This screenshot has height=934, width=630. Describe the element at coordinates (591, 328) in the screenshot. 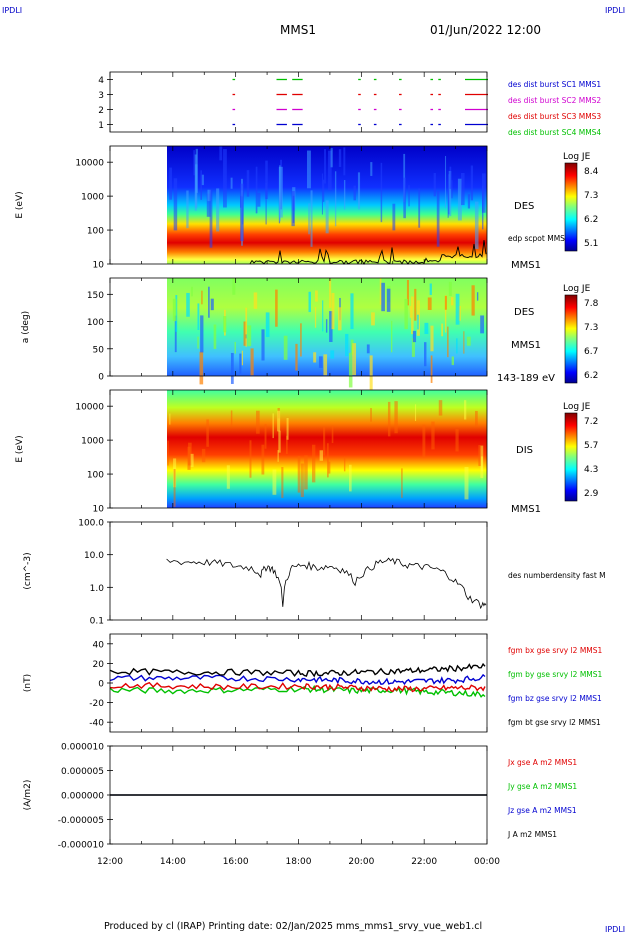

I see `des-pitch-colorbar-tick: 7.3` at that location.